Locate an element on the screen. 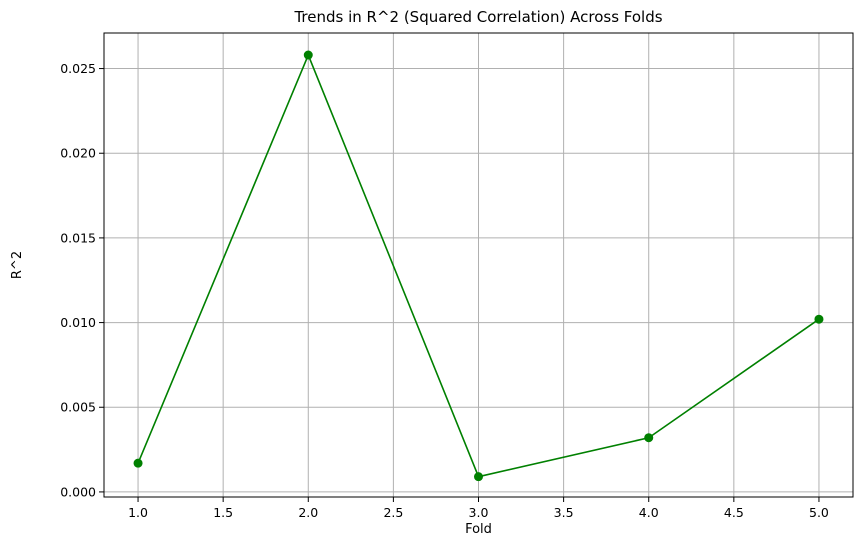  y-tick-label: 0.015 is located at coordinates (78, 237).